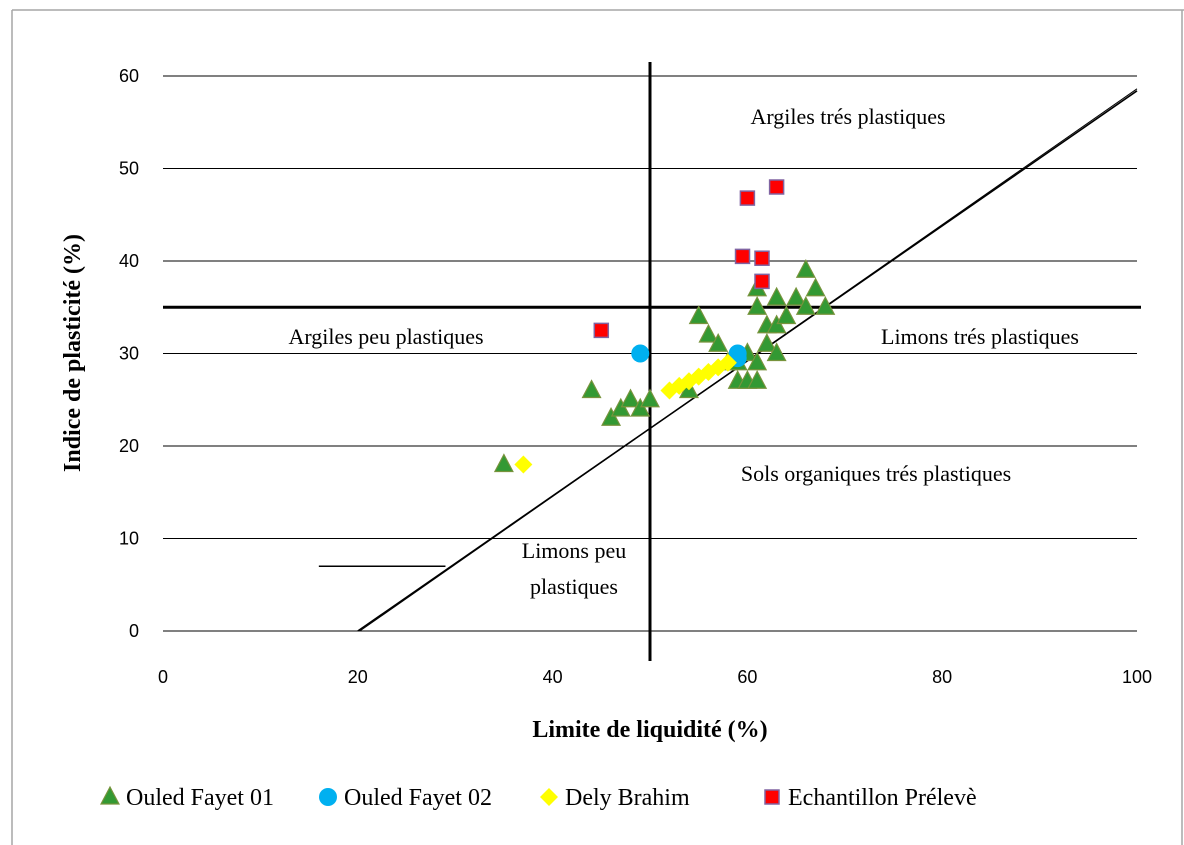 Image resolution: width=1184 pixels, height=845 pixels. Describe the element at coordinates (129, 539) in the screenshot. I see `y-tick-label: 10` at that location.